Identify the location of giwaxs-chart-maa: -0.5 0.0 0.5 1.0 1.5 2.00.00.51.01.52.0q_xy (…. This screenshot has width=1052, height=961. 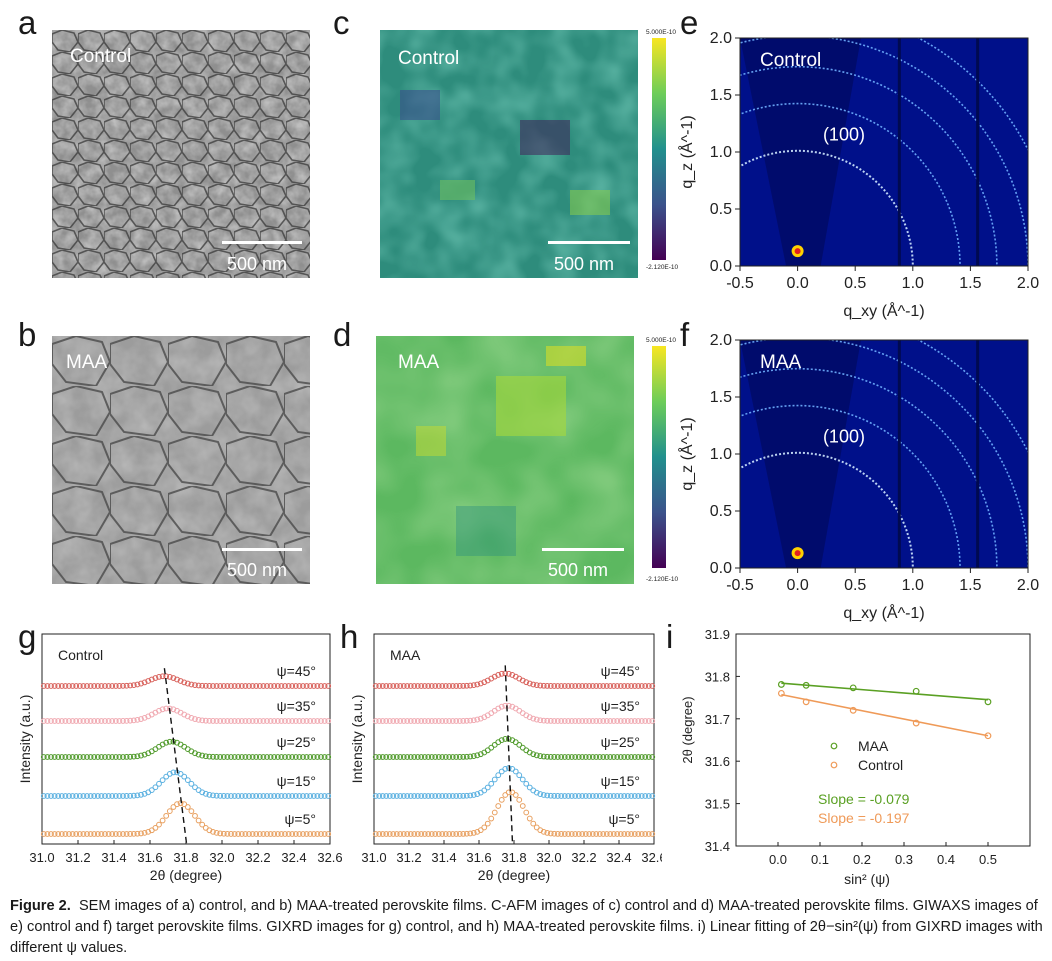
(858, 477).